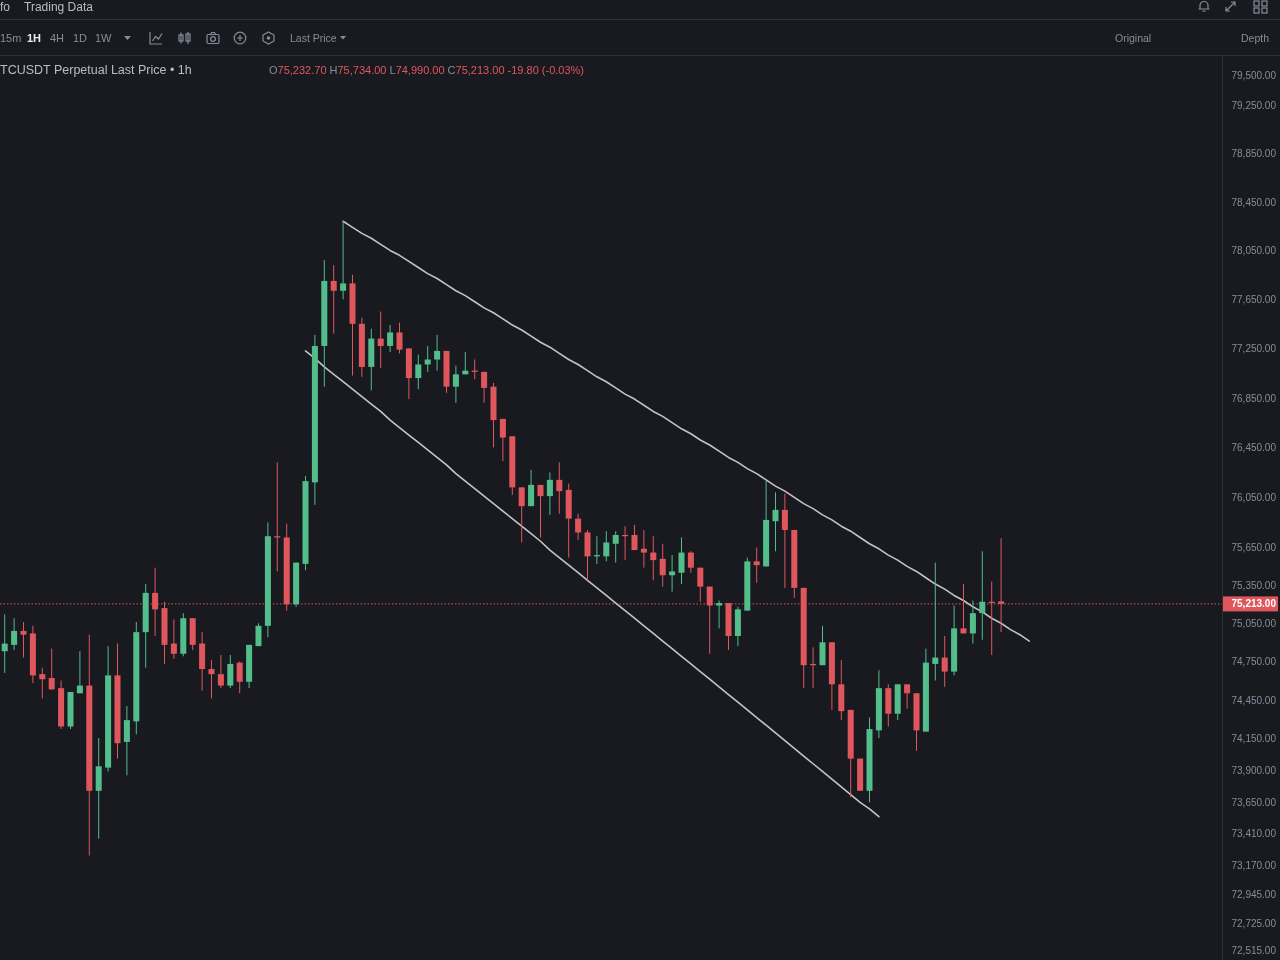  What do you see at coordinates (1254, 300) in the screenshot?
I see `y-tick-label: 77,650.00` at bounding box center [1254, 300].